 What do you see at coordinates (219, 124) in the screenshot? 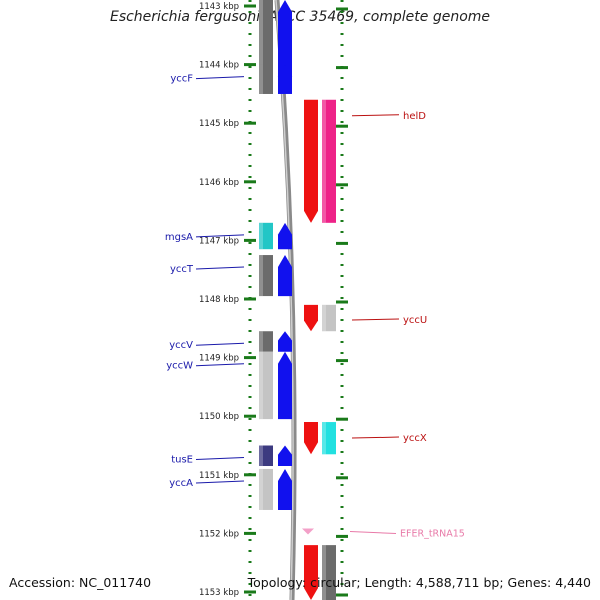
I see `scale-tick-label: 1145 kbp` at bounding box center [219, 124].